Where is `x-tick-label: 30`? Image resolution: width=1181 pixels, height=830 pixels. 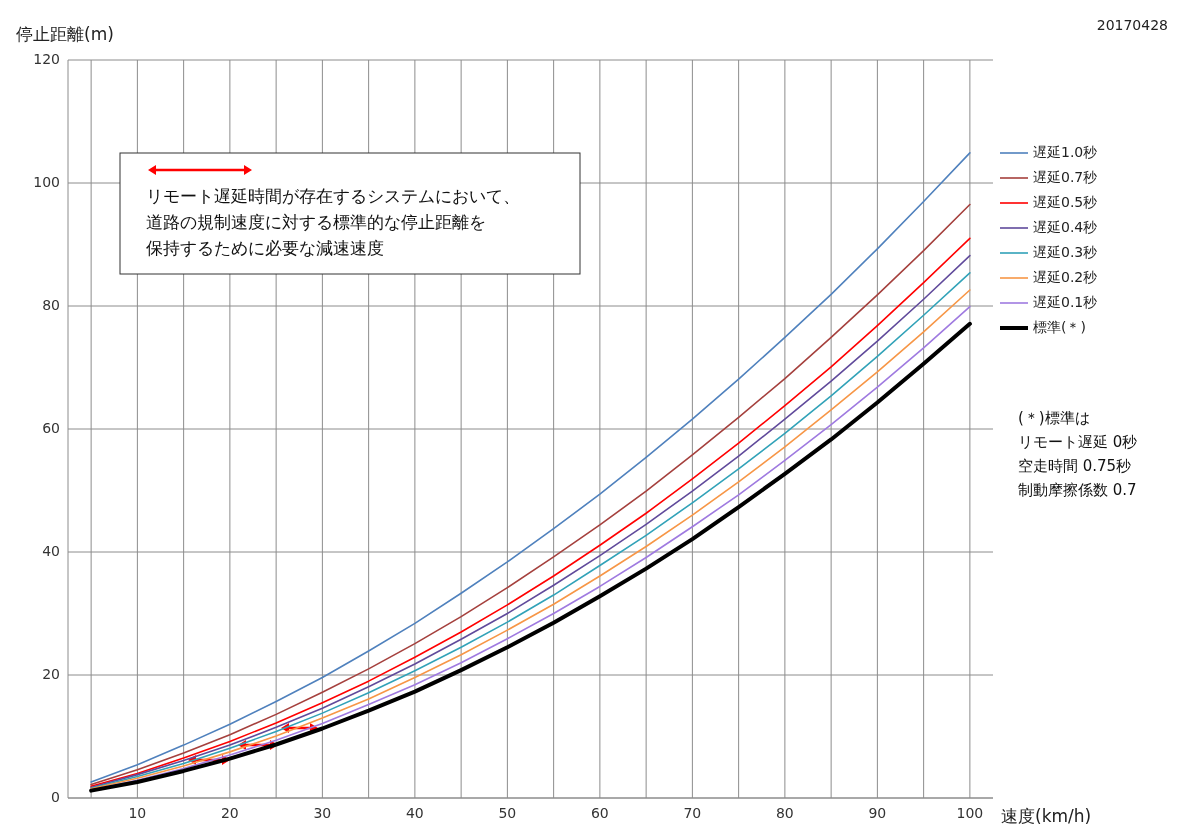
x-tick-label: 30 is located at coordinates (322, 813).